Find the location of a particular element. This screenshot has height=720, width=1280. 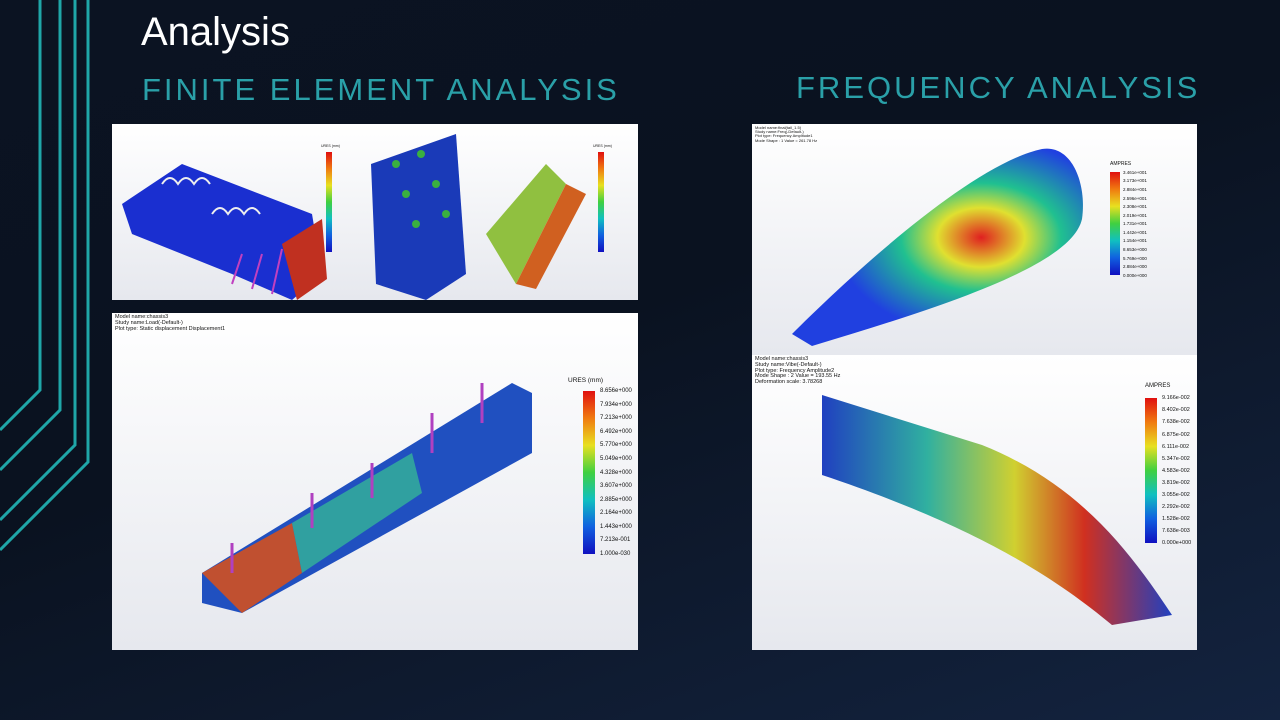

legend-label: 4.328e+000 is located at coordinates (616, 472).